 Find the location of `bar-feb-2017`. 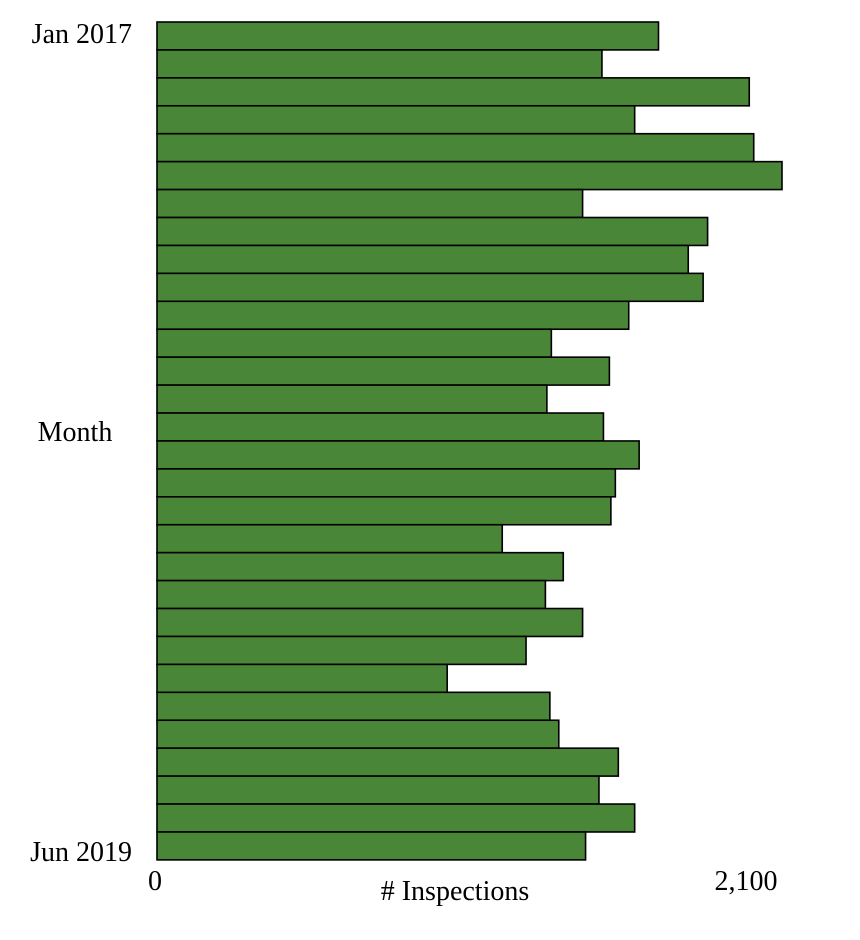

bar-feb-2017 is located at coordinates (379, 64).